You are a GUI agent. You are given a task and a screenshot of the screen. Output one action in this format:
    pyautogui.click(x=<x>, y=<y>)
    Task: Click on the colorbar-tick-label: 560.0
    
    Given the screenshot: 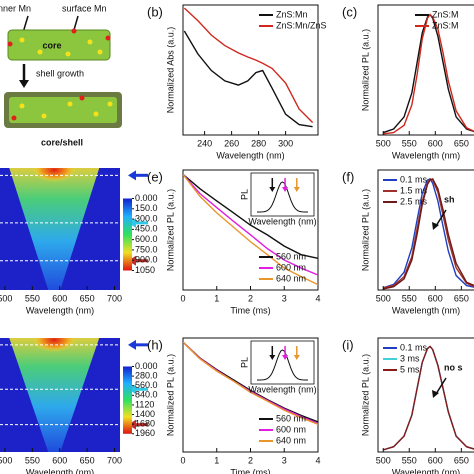 What is the action you would take?
    pyautogui.click(x=146, y=385)
    